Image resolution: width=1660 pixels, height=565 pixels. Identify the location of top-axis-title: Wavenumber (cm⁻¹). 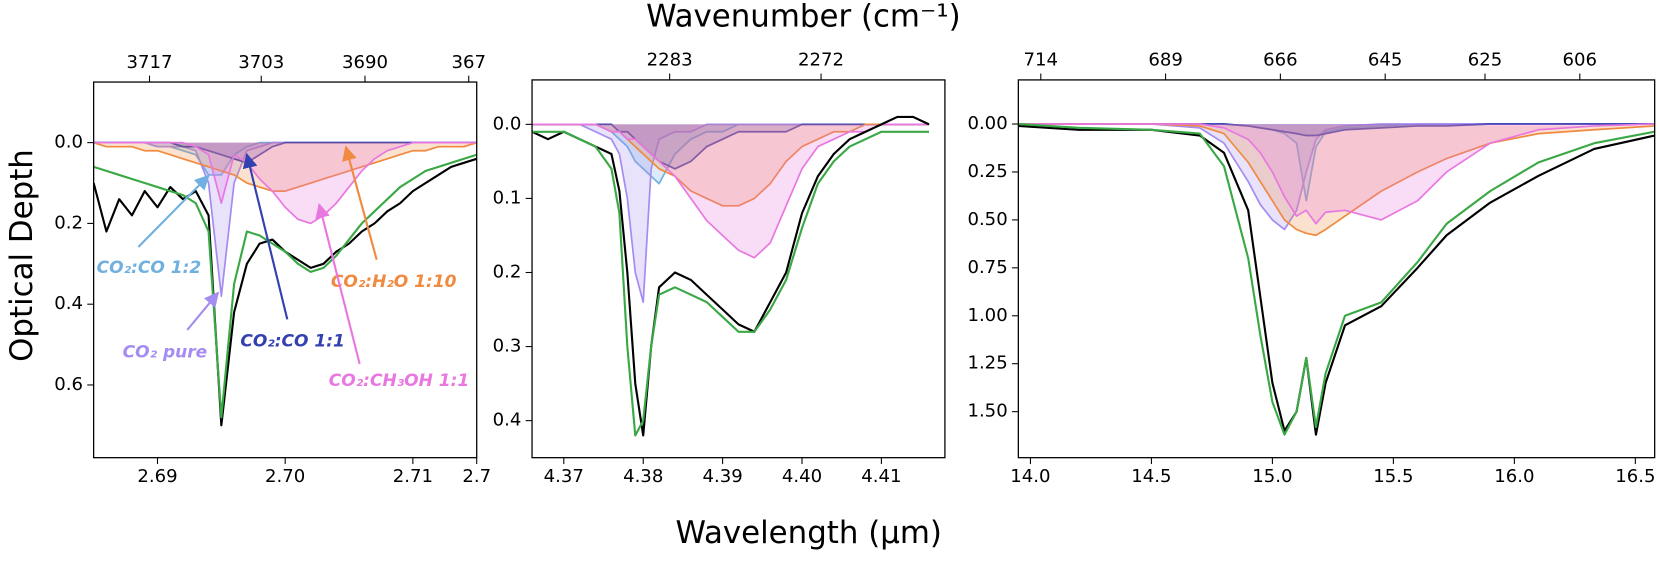
(803, 17).